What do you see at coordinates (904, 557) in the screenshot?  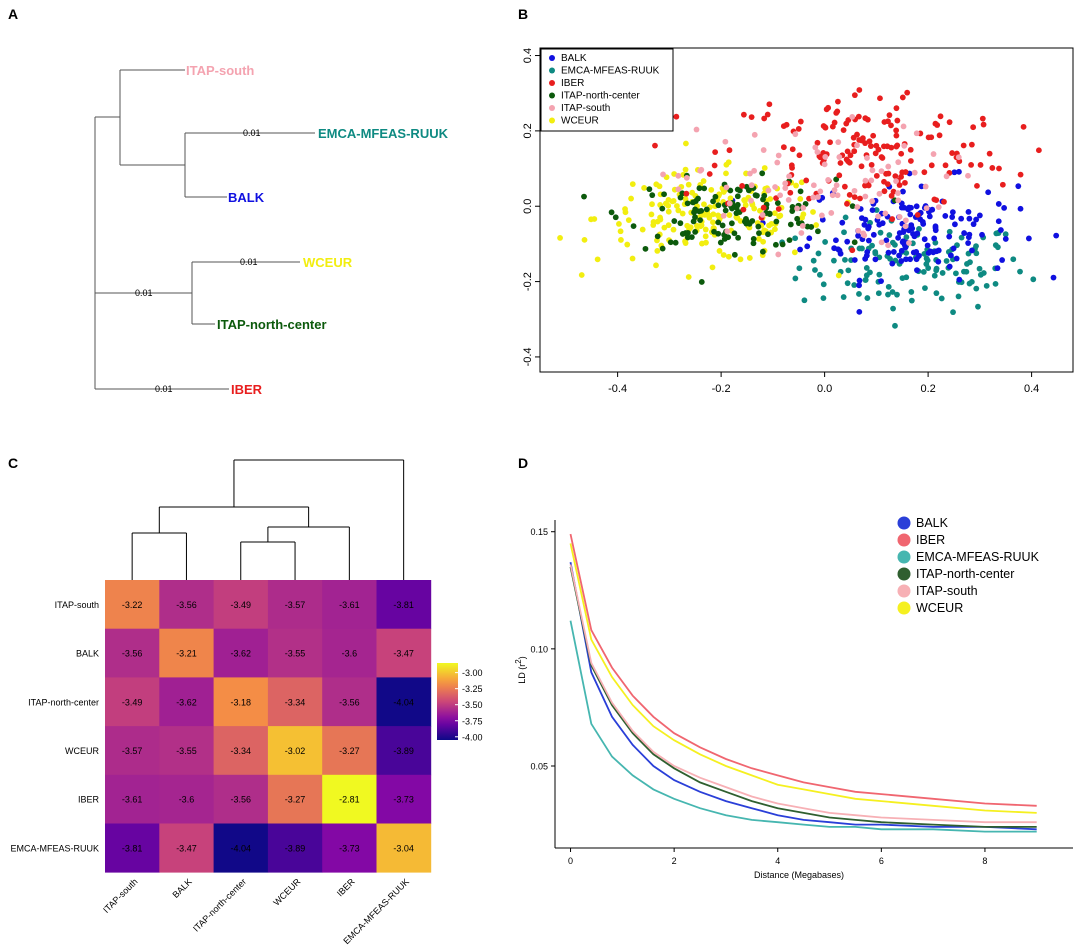 I see `legend-marker-emca-mfeas-ruuk` at bounding box center [904, 557].